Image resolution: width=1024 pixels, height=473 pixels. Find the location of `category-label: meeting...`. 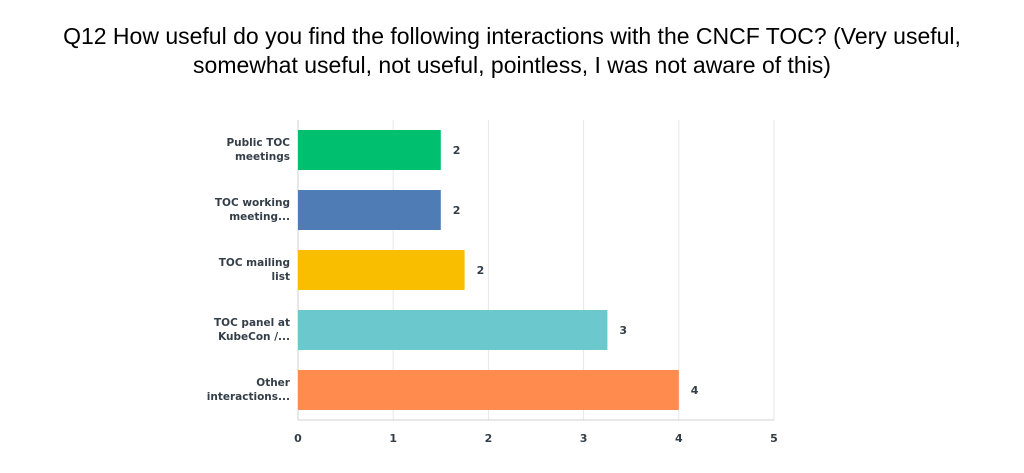

category-label: meeting... is located at coordinates (259, 217).